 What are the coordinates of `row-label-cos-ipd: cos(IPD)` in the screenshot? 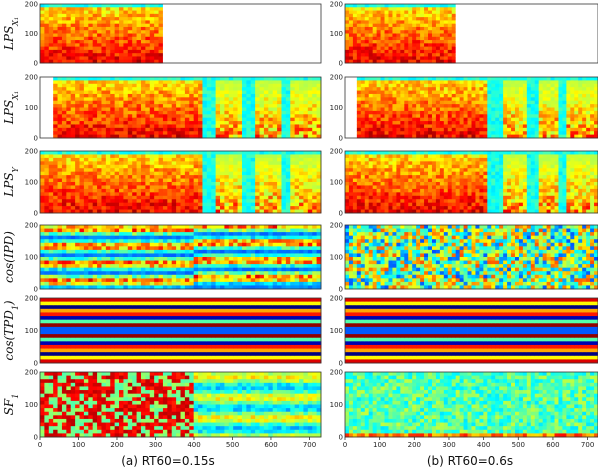 It's located at (9, 257).